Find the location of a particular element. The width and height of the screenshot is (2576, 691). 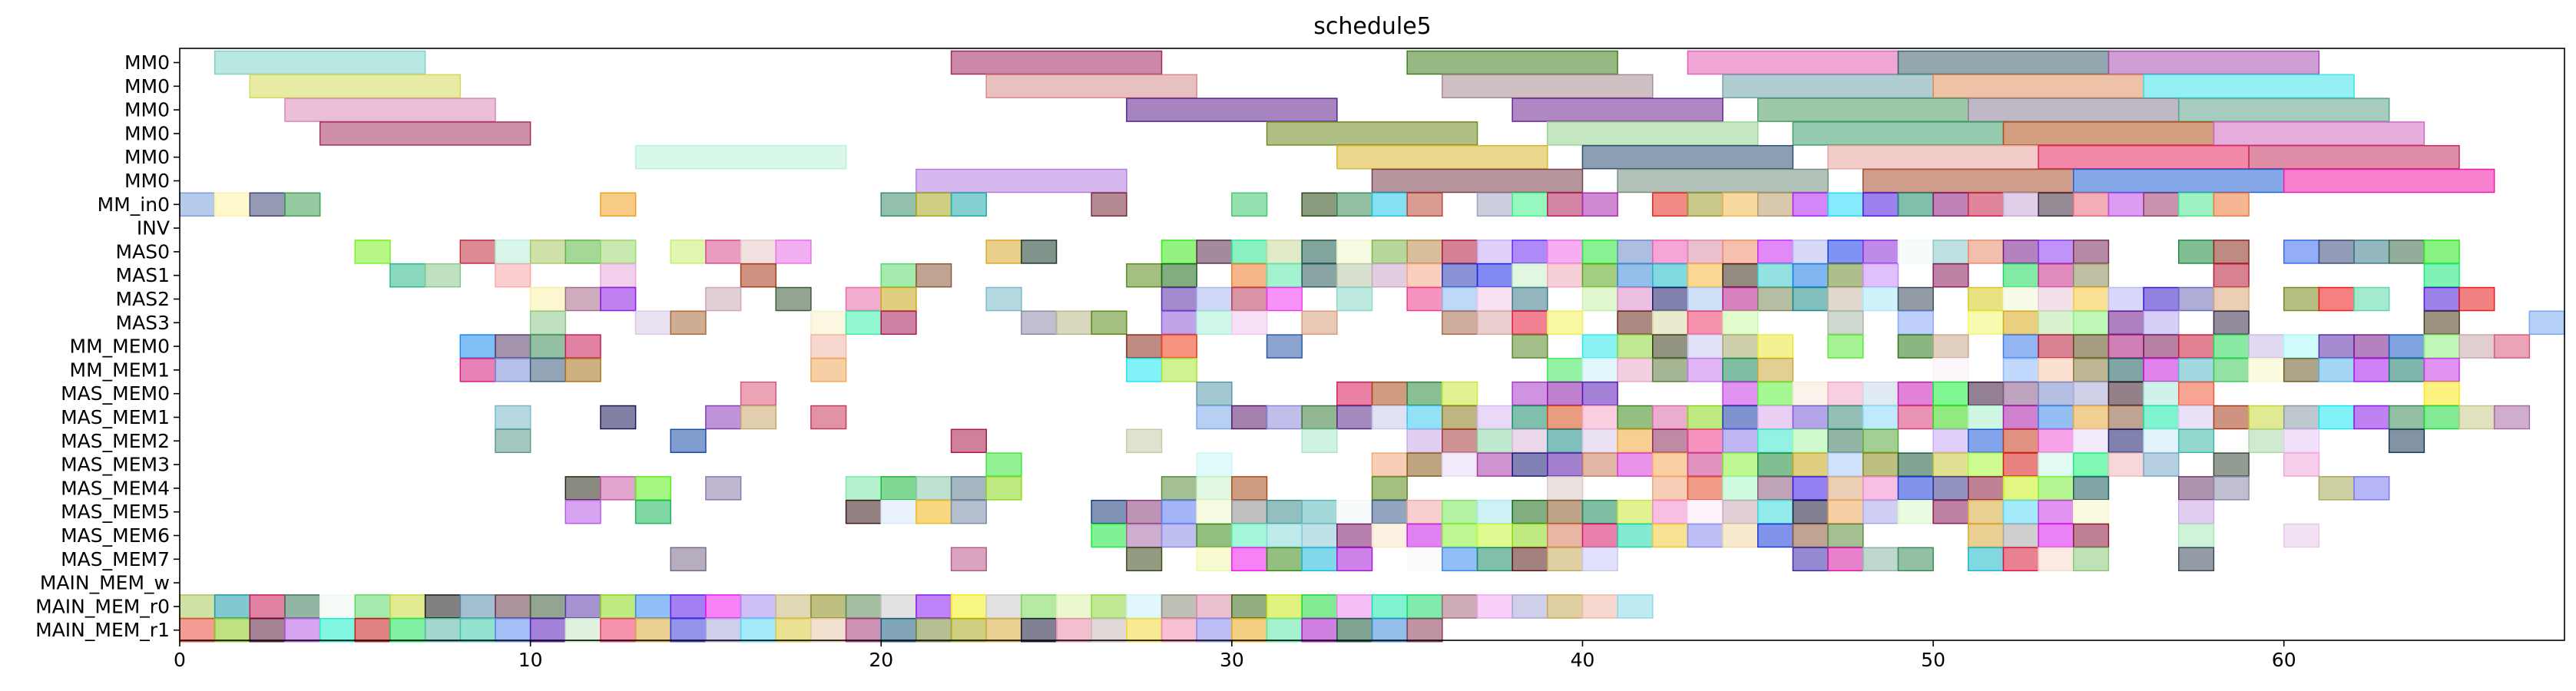

y-tick-label: MAS_MEM0 is located at coordinates (116, 393).